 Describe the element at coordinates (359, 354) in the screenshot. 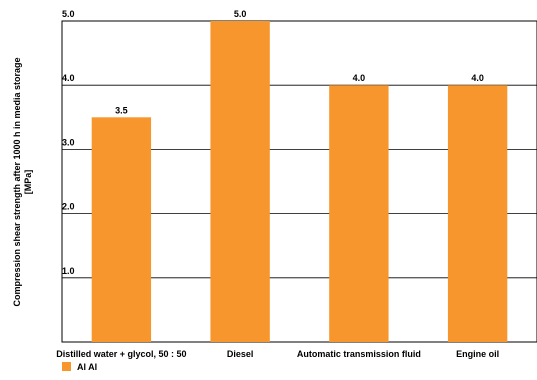

I see `category-label: Automatic transmission fluid` at that location.